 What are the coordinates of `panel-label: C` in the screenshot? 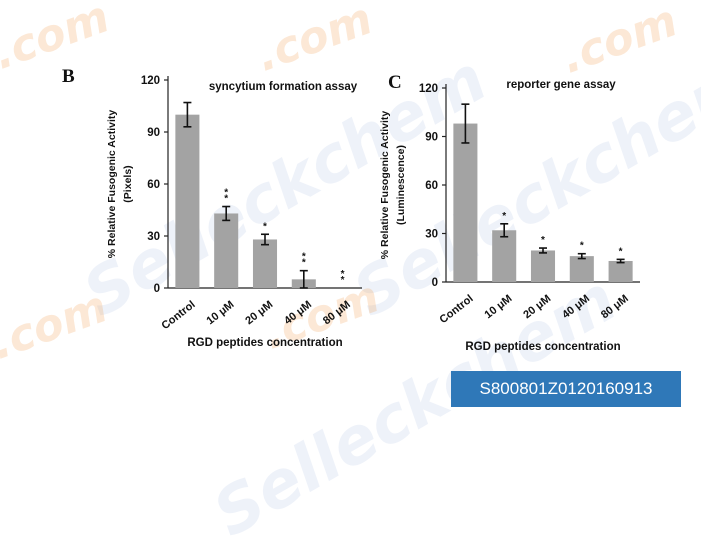 It's located at (395, 82).